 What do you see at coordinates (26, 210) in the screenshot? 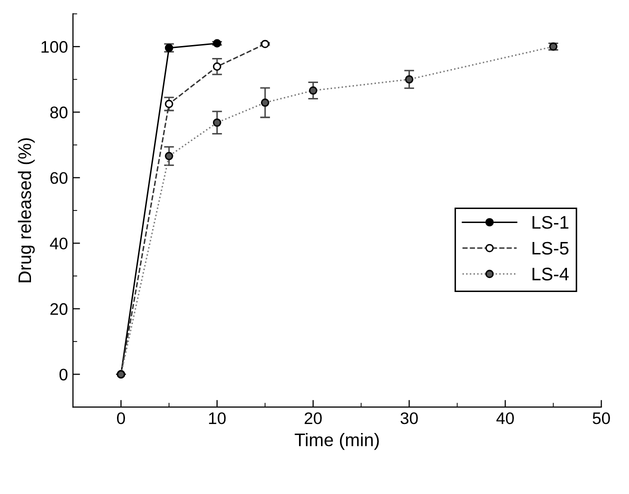
I see `y-axis-title: Drug released (%)` at bounding box center [26, 210].